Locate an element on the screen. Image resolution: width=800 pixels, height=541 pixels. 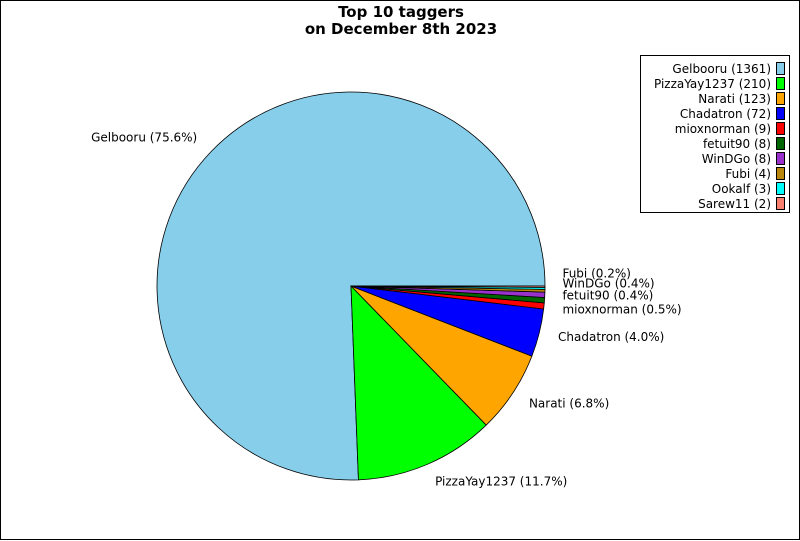
legend-label: Sarew11 (2) is located at coordinates (734, 203).